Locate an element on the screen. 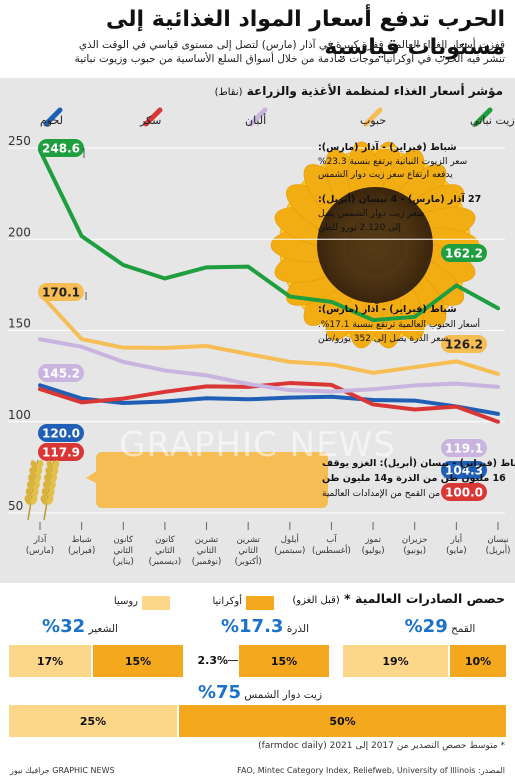 Image resolution: width=515 pixels, height=783 pixels. crop-pct-wheat: 29% is located at coordinates (426, 626).